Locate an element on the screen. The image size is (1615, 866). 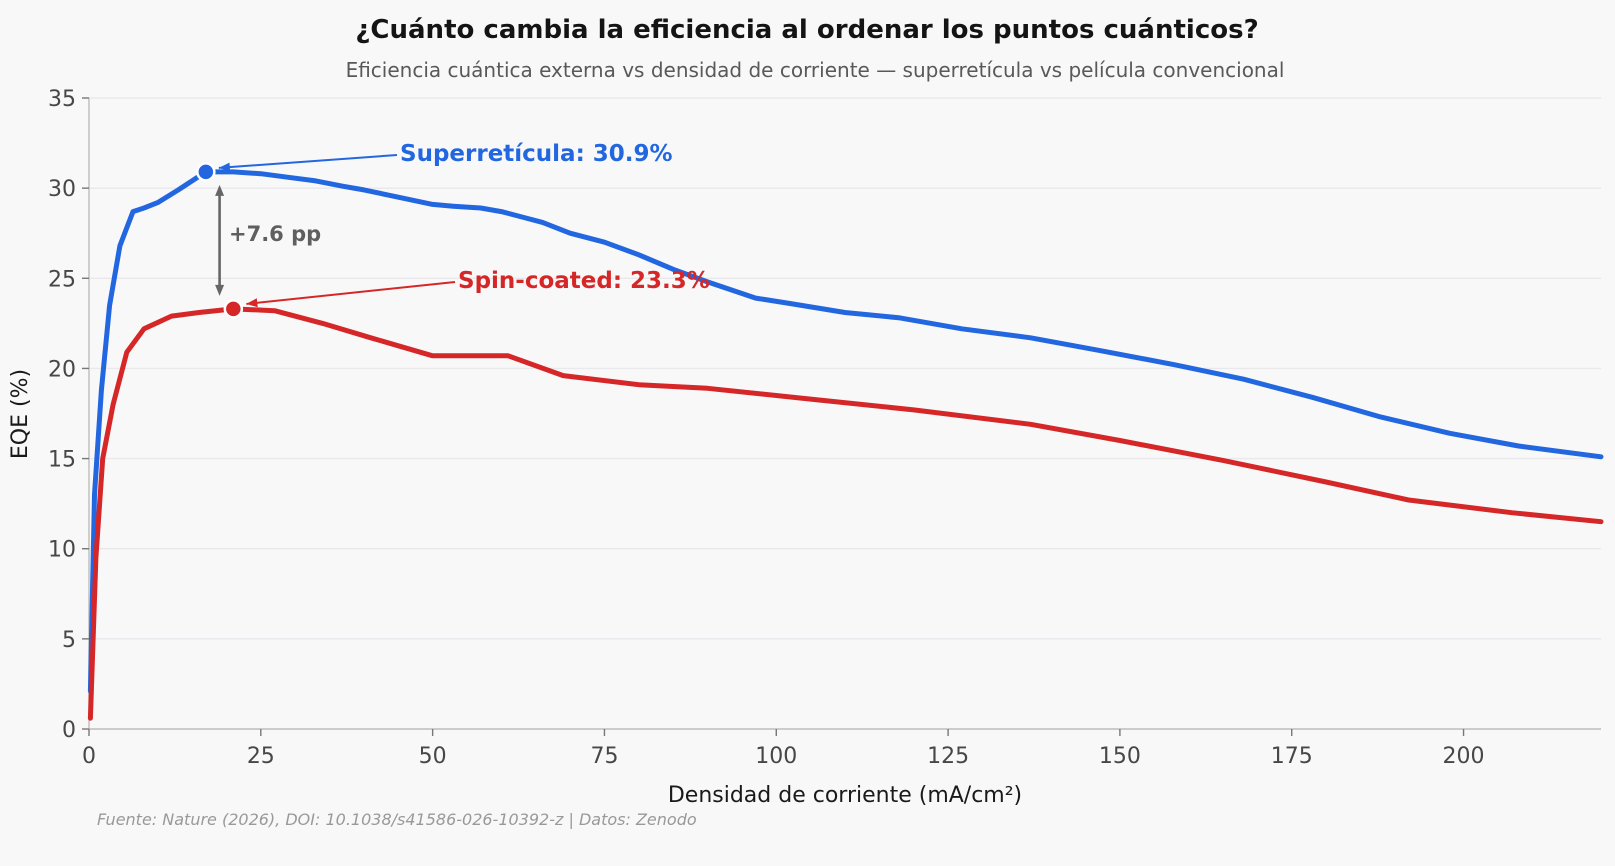
x-tick-label: 100 is located at coordinates (776, 756).